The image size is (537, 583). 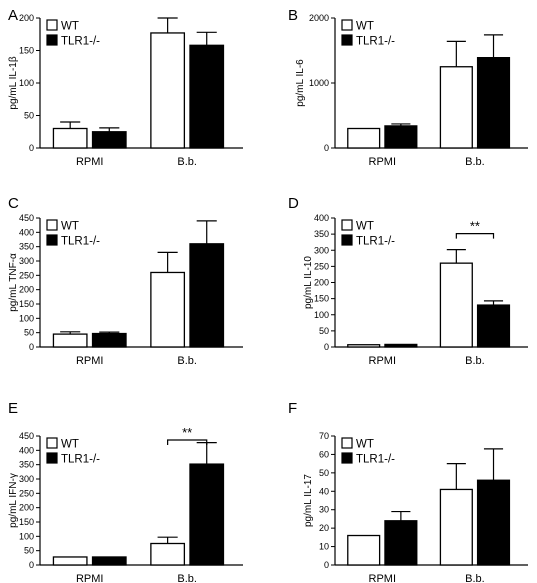 I want to click on panel-letter: B, so click(x=293, y=15).